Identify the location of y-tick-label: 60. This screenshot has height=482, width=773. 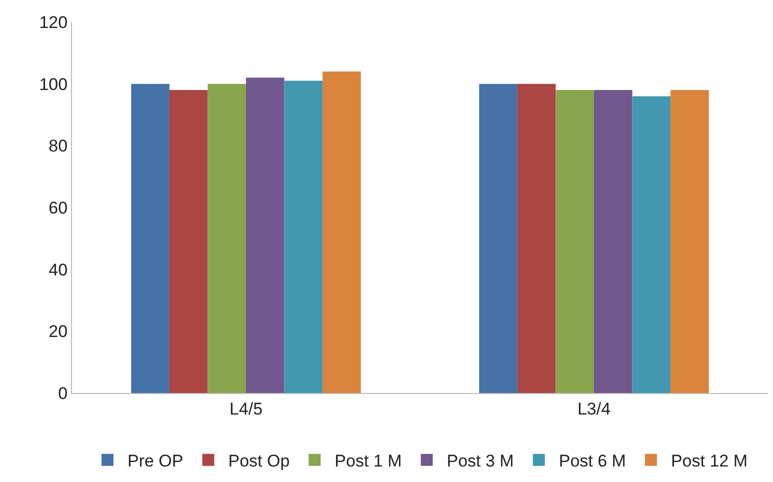
(58, 208).